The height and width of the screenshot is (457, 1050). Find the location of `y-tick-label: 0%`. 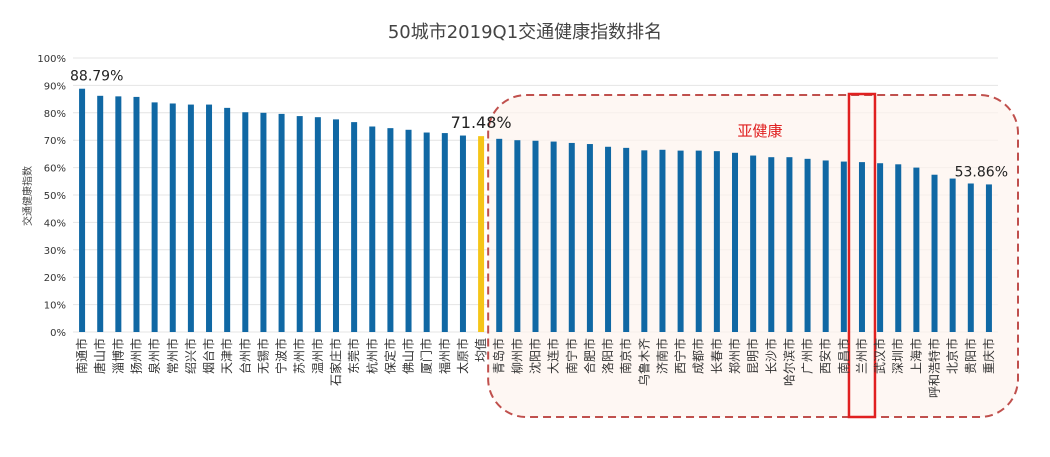

y-tick-label: 0% is located at coordinates (58, 333).